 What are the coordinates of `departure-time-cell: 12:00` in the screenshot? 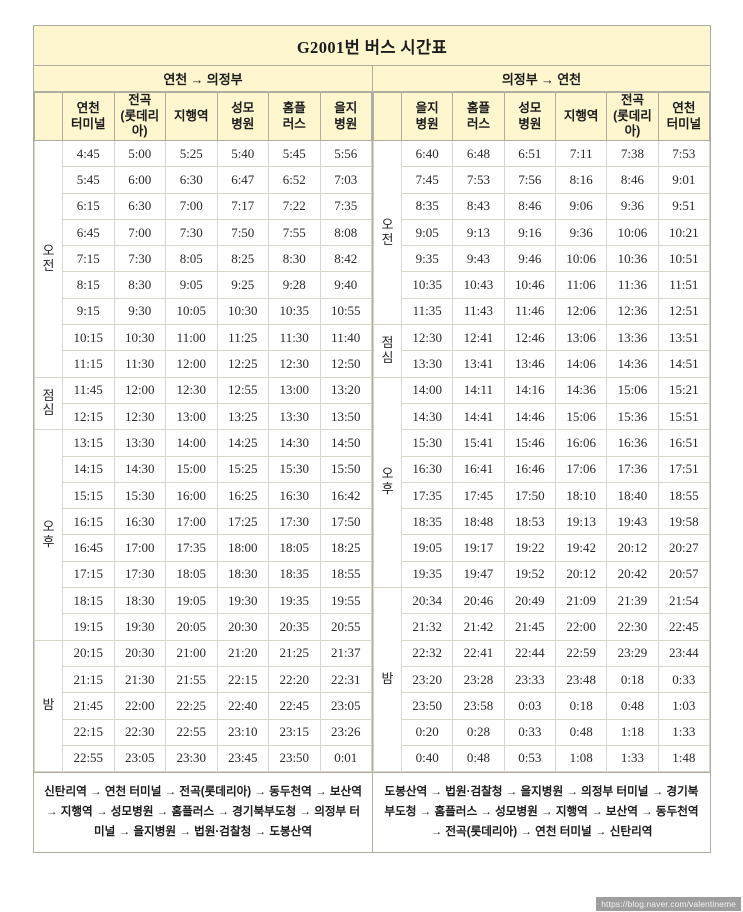 It's located at (139, 390).